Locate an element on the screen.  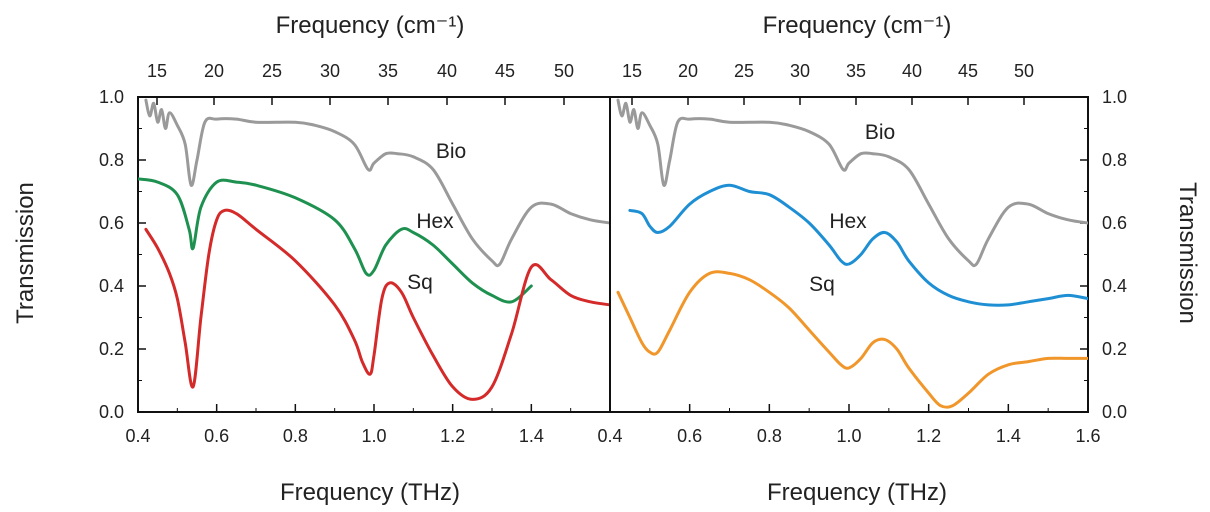
right-y-tick-label: 1.0 is located at coordinates (1114, 97).